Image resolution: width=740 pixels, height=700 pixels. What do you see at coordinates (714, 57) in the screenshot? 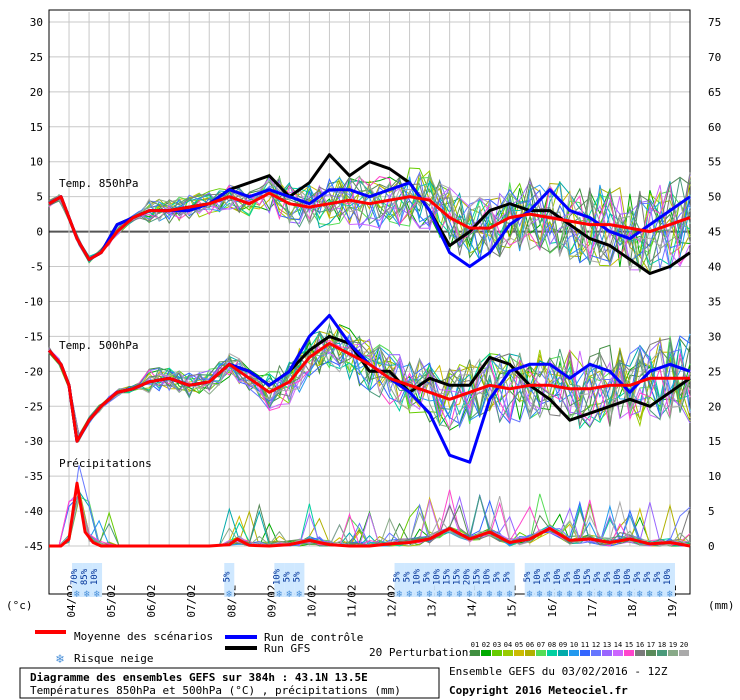
I see `y-tick-right: 70` at bounding box center [714, 57].